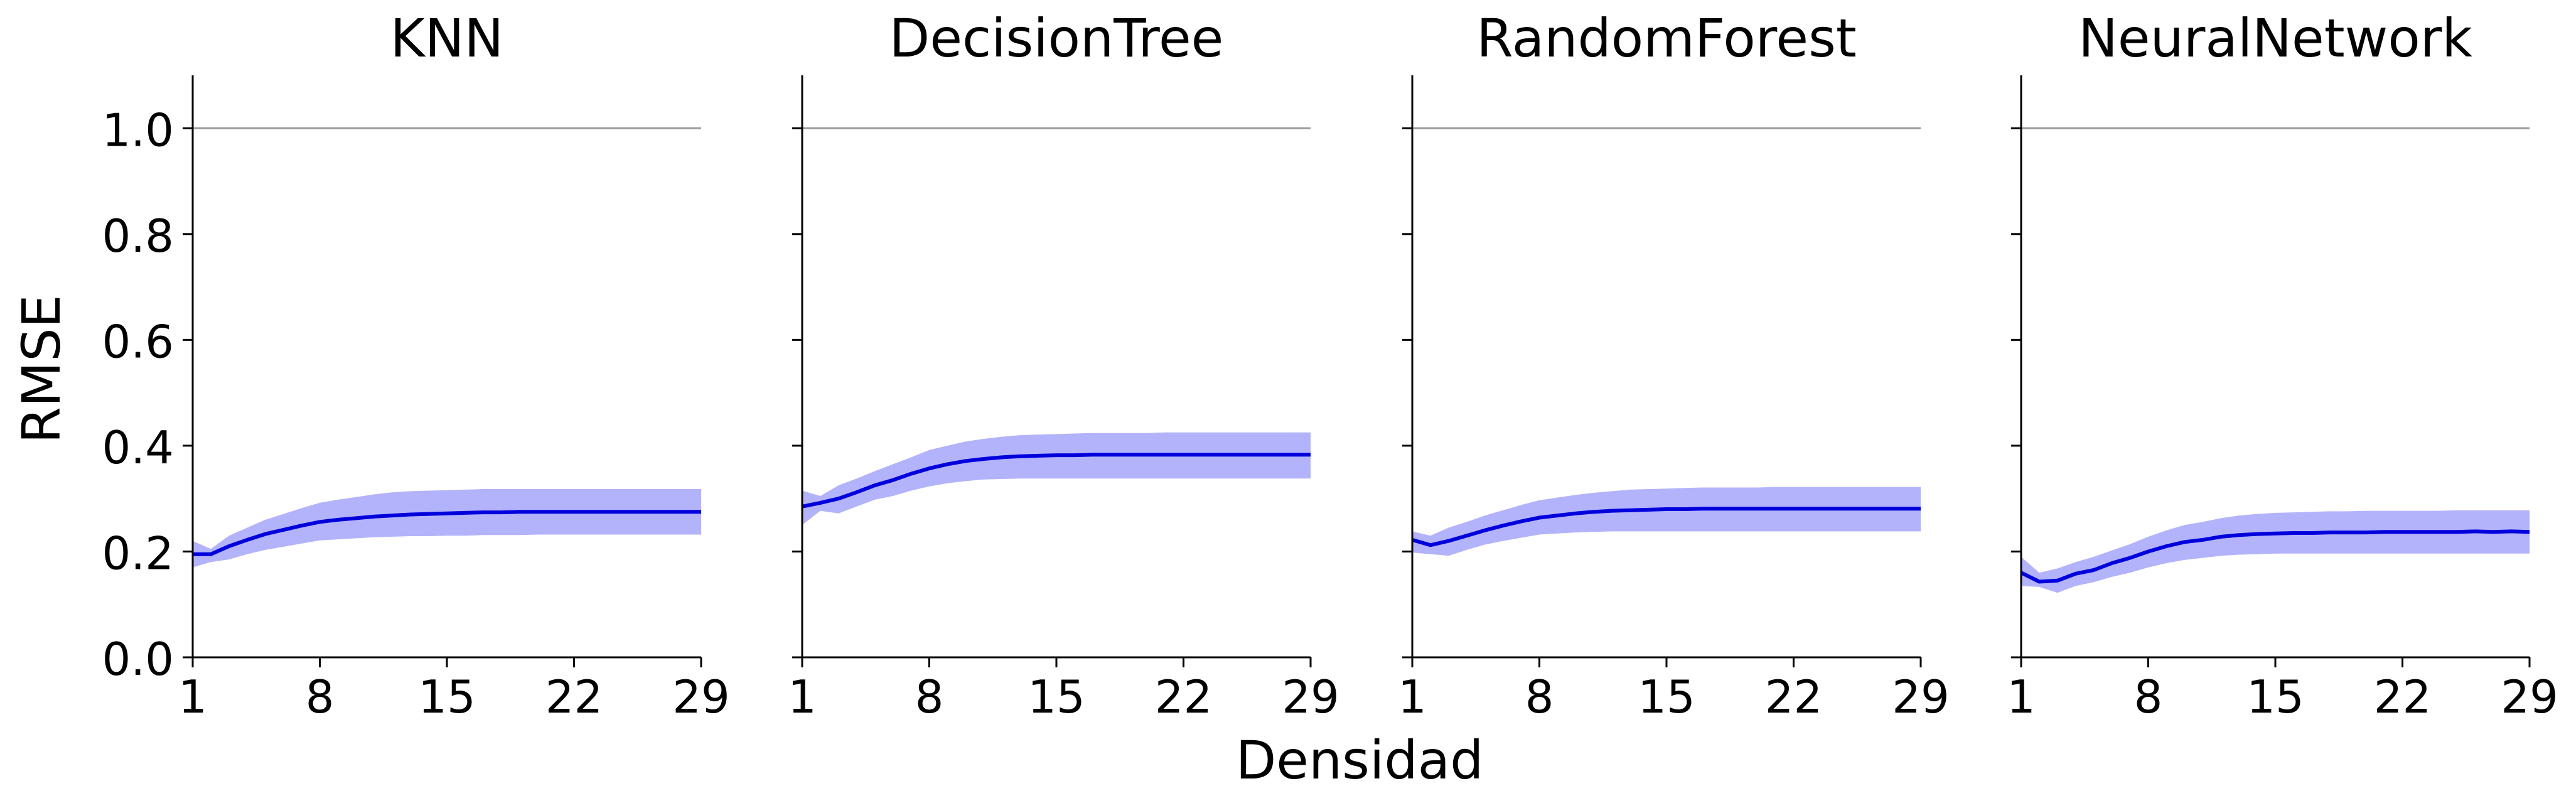 This screenshot has width=2576, height=808. I want to click on panel-title: NeuralNetwork, so click(2275, 38).